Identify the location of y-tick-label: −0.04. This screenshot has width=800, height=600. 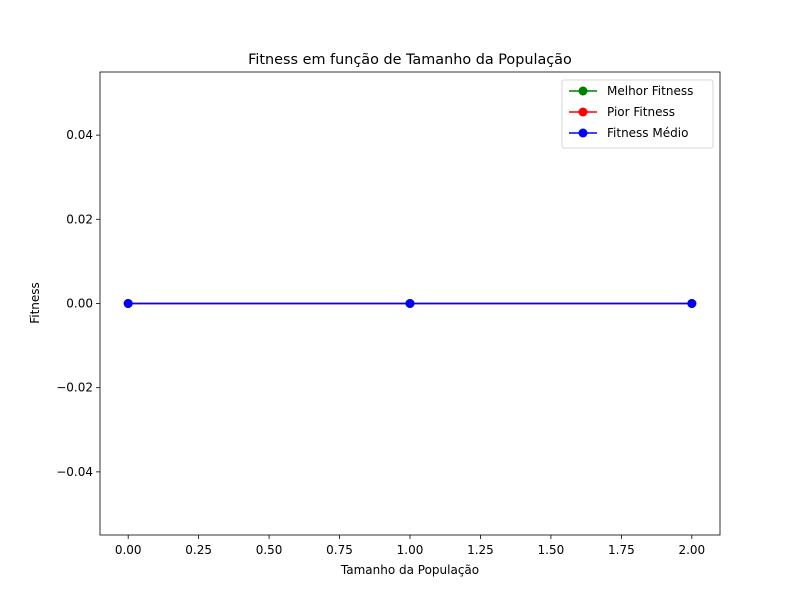
(74, 472).